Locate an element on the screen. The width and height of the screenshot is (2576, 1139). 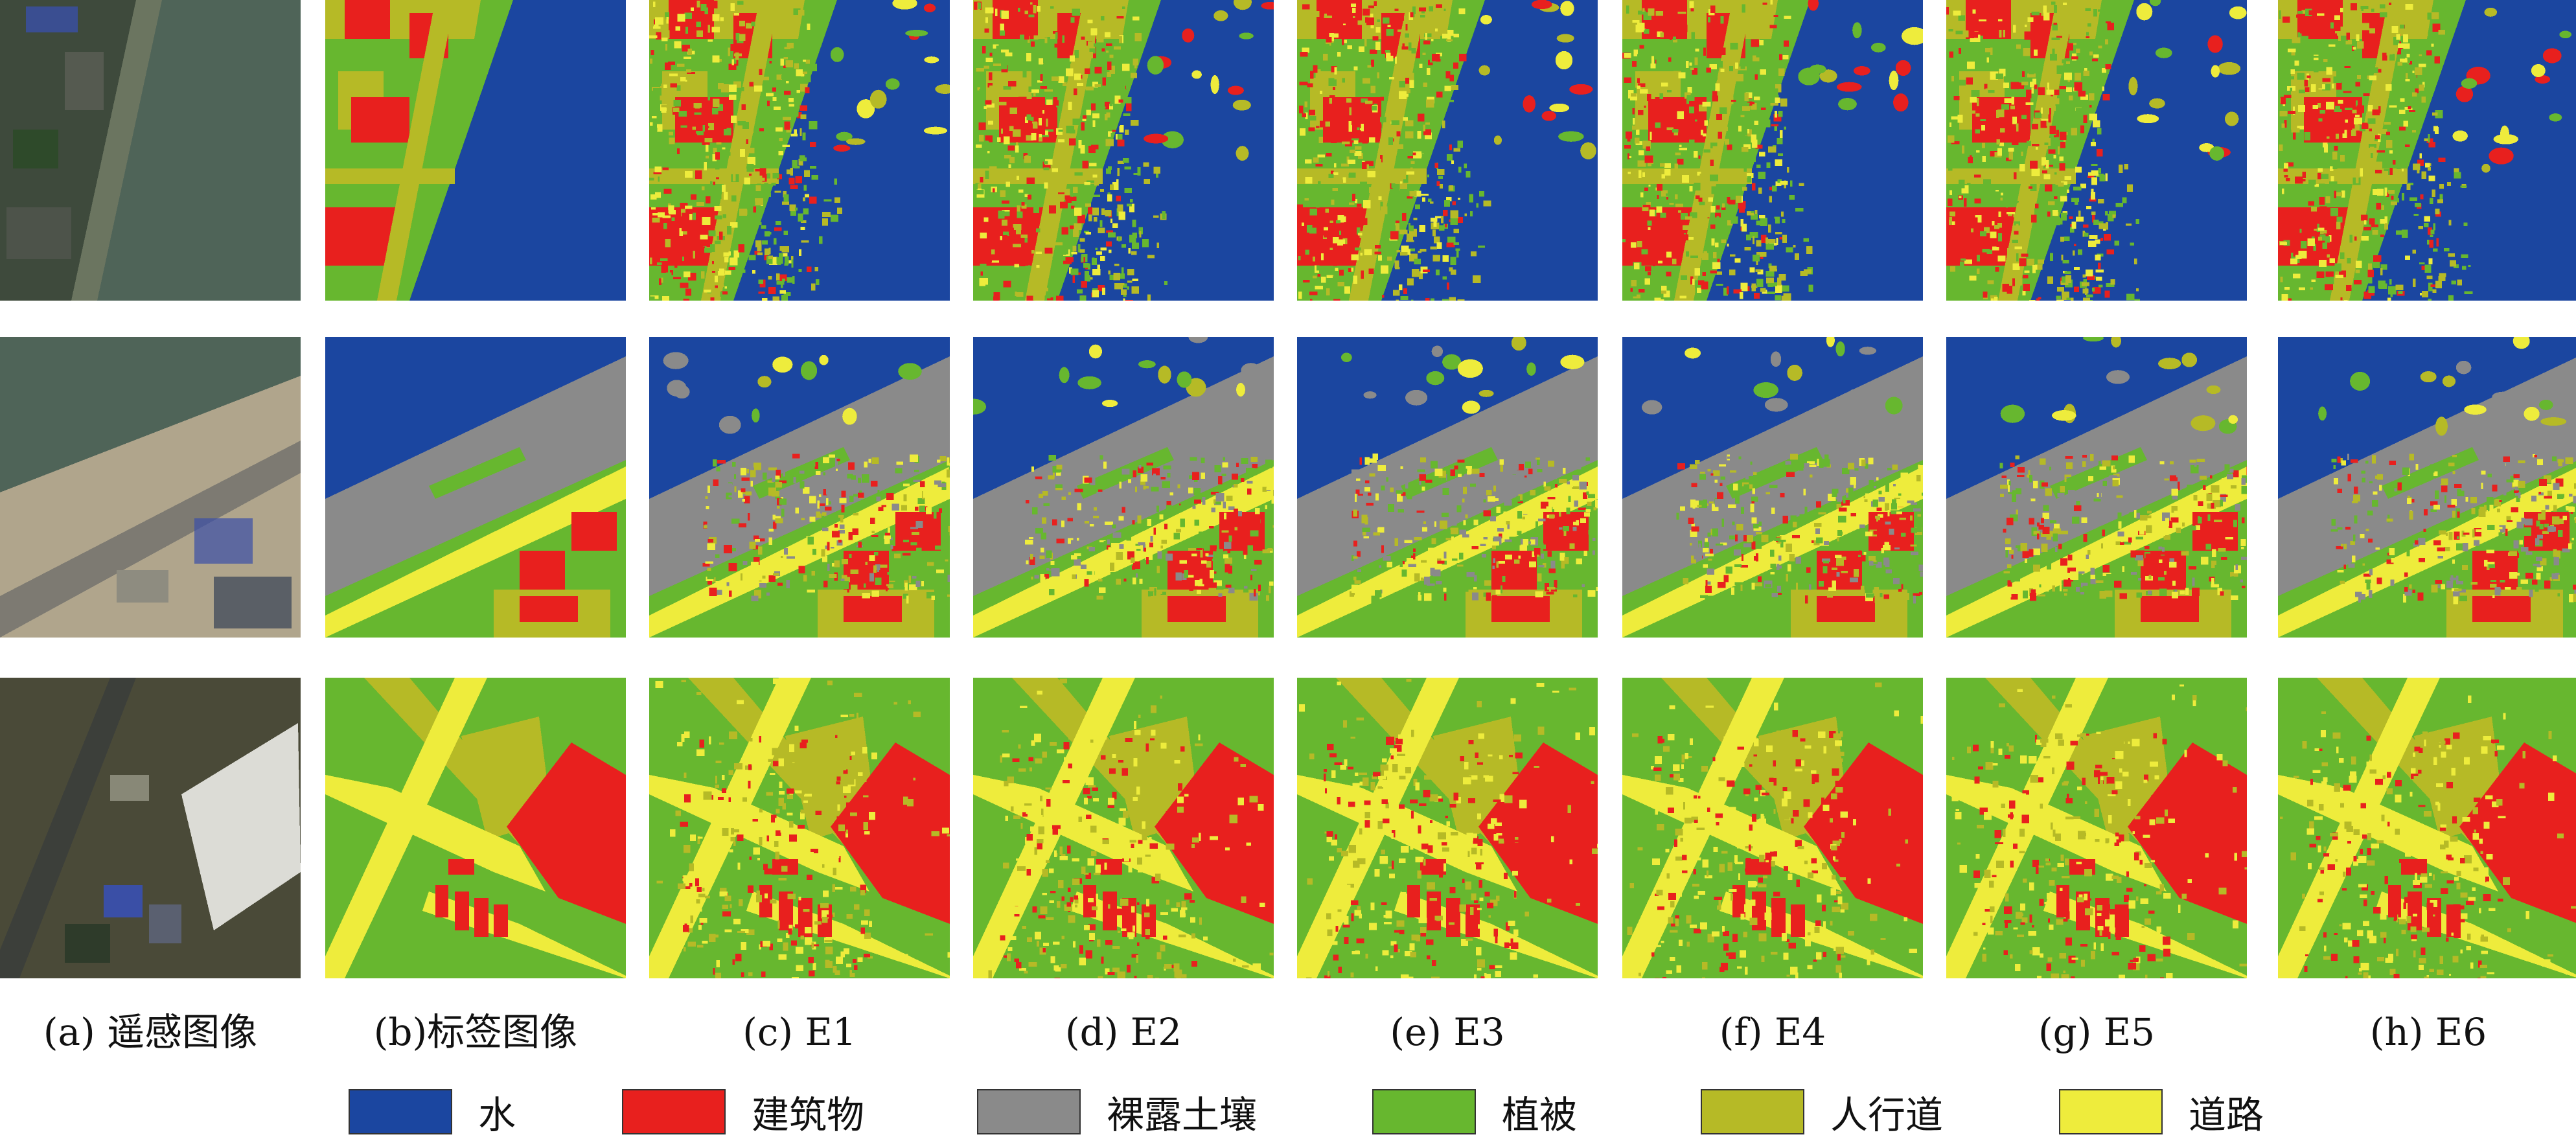
legend-swatch-water is located at coordinates (400, 1111).